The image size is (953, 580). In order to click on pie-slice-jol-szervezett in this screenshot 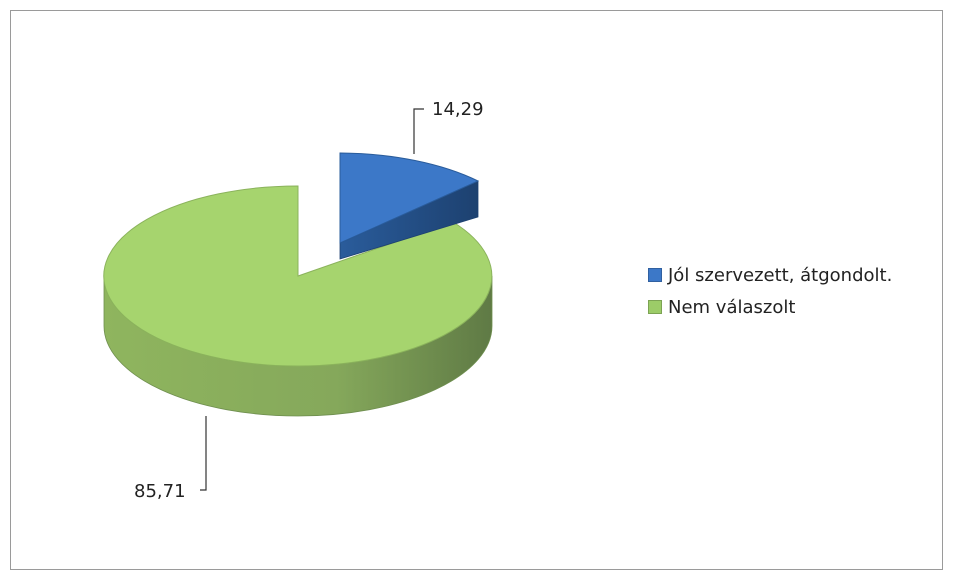, I will do `click(409, 206)`.